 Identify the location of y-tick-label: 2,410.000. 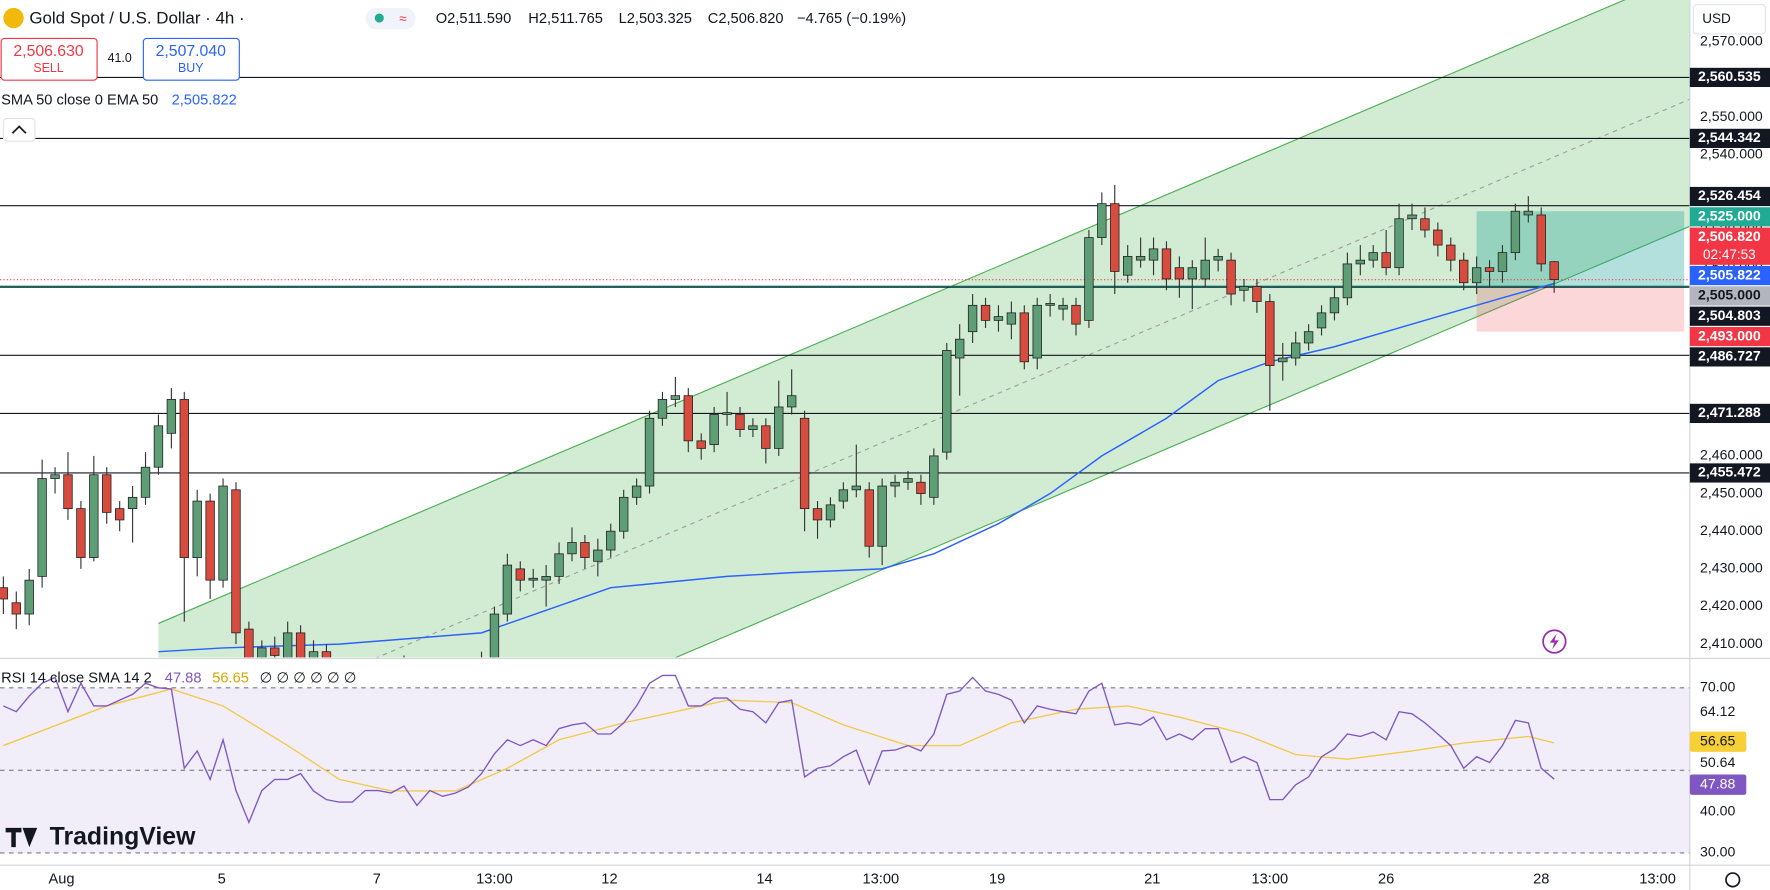
(1731, 643).